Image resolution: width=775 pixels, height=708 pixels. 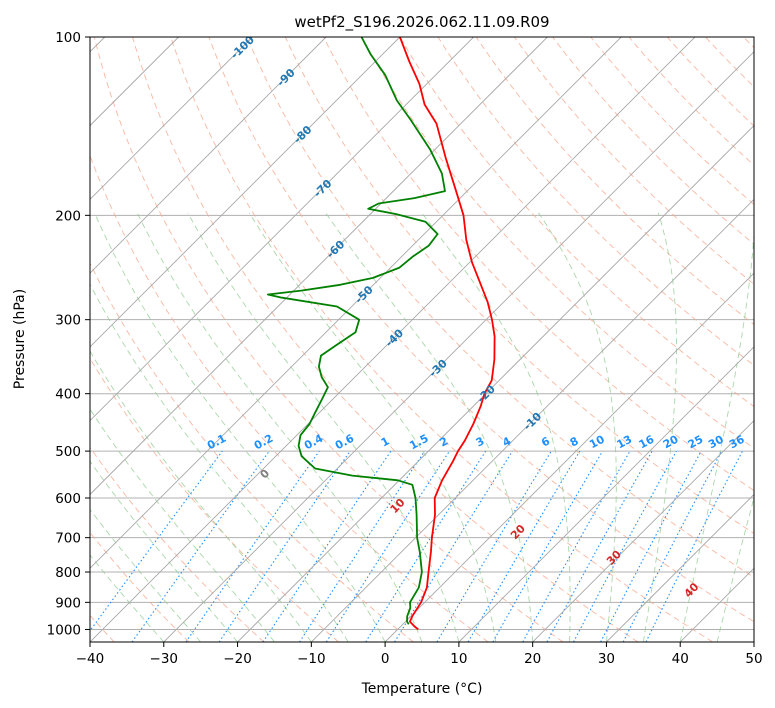 What do you see at coordinates (68, 38) in the screenshot?
I see `y-tick-label: 100` at bounding box center [68, 38].